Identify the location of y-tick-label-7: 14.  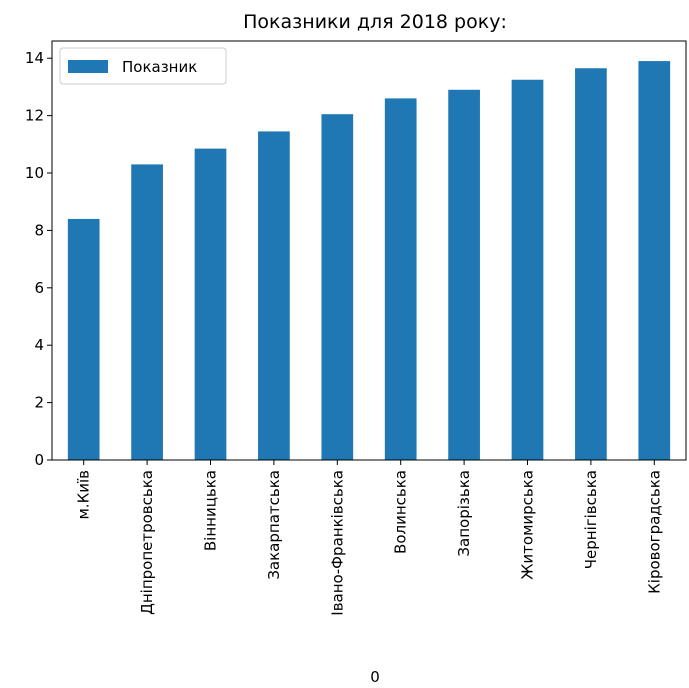
(34, 58).